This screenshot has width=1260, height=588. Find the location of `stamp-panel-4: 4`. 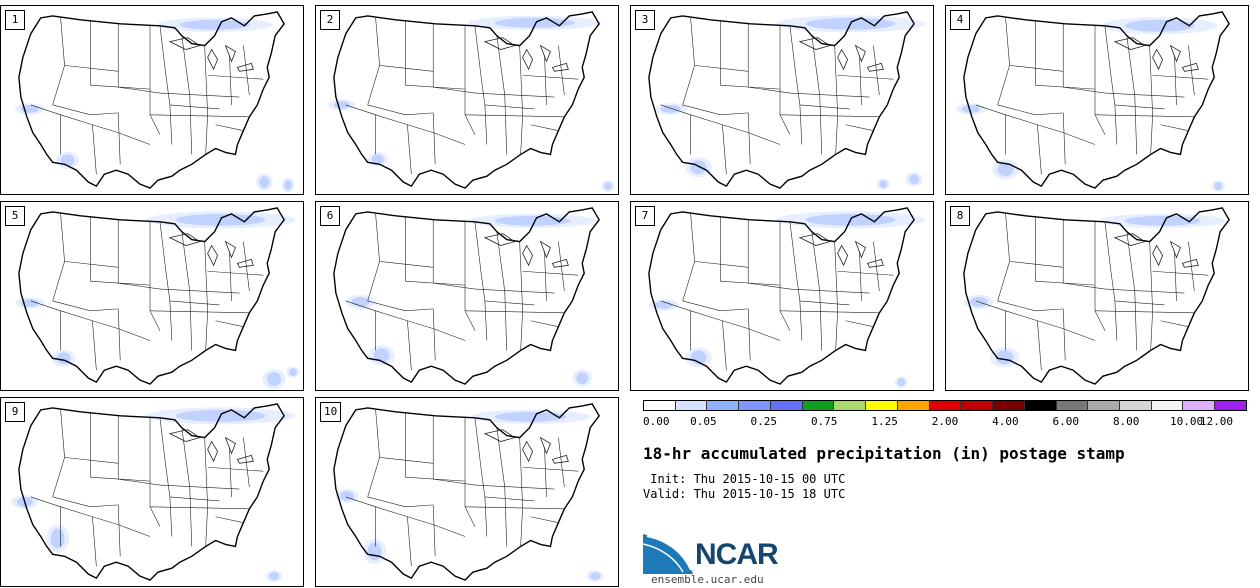

stamp-panel-4: 4 is located at coordinates (1097, 100).